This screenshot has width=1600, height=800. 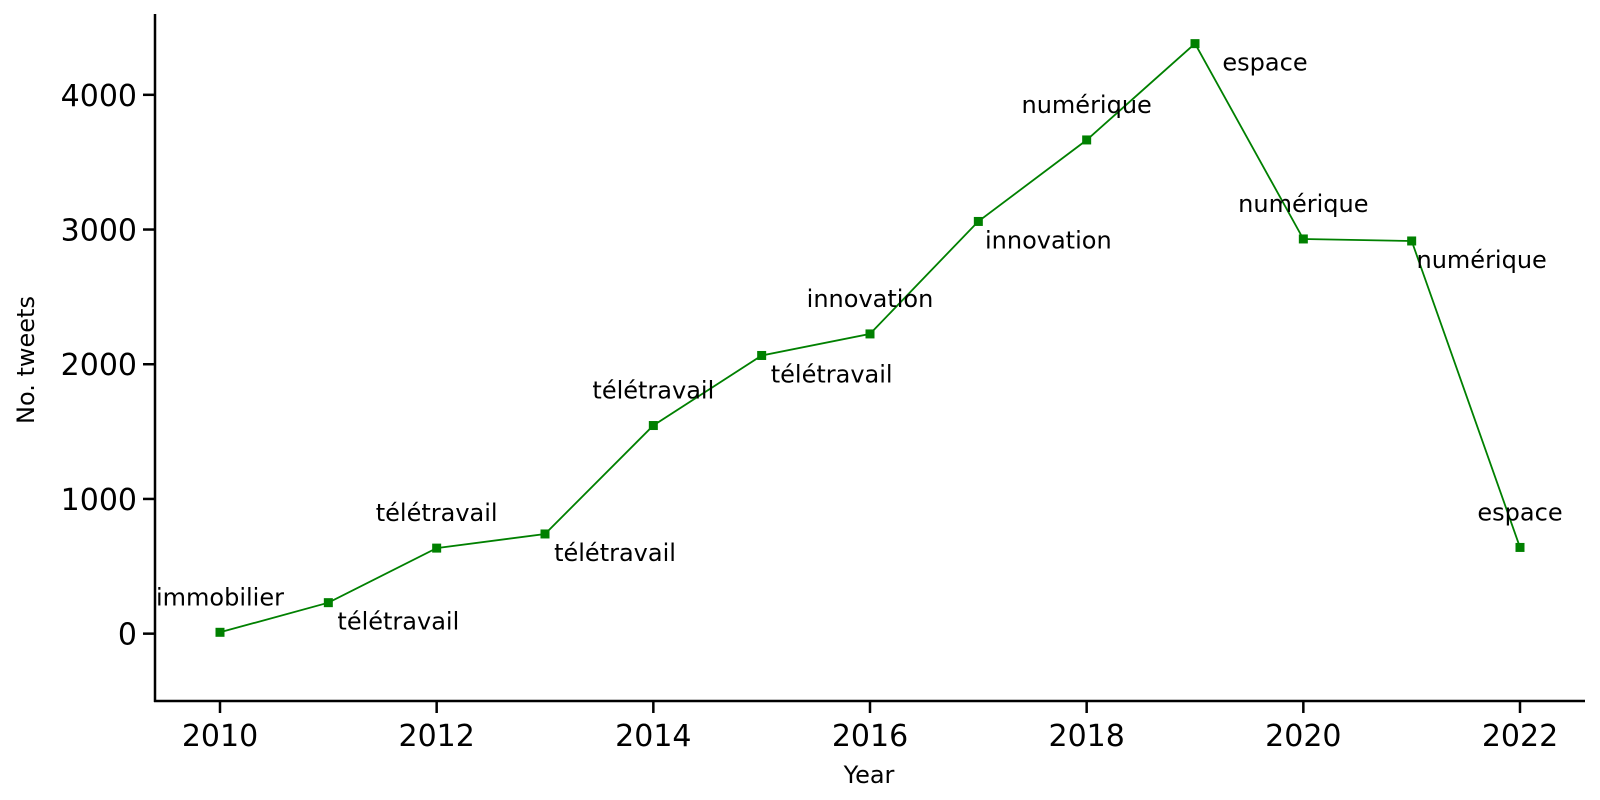 What do you see at coordinates (99, 365) in the screenshot?
I see `y-tick-label: 2000` at bounding box center [99, 365].